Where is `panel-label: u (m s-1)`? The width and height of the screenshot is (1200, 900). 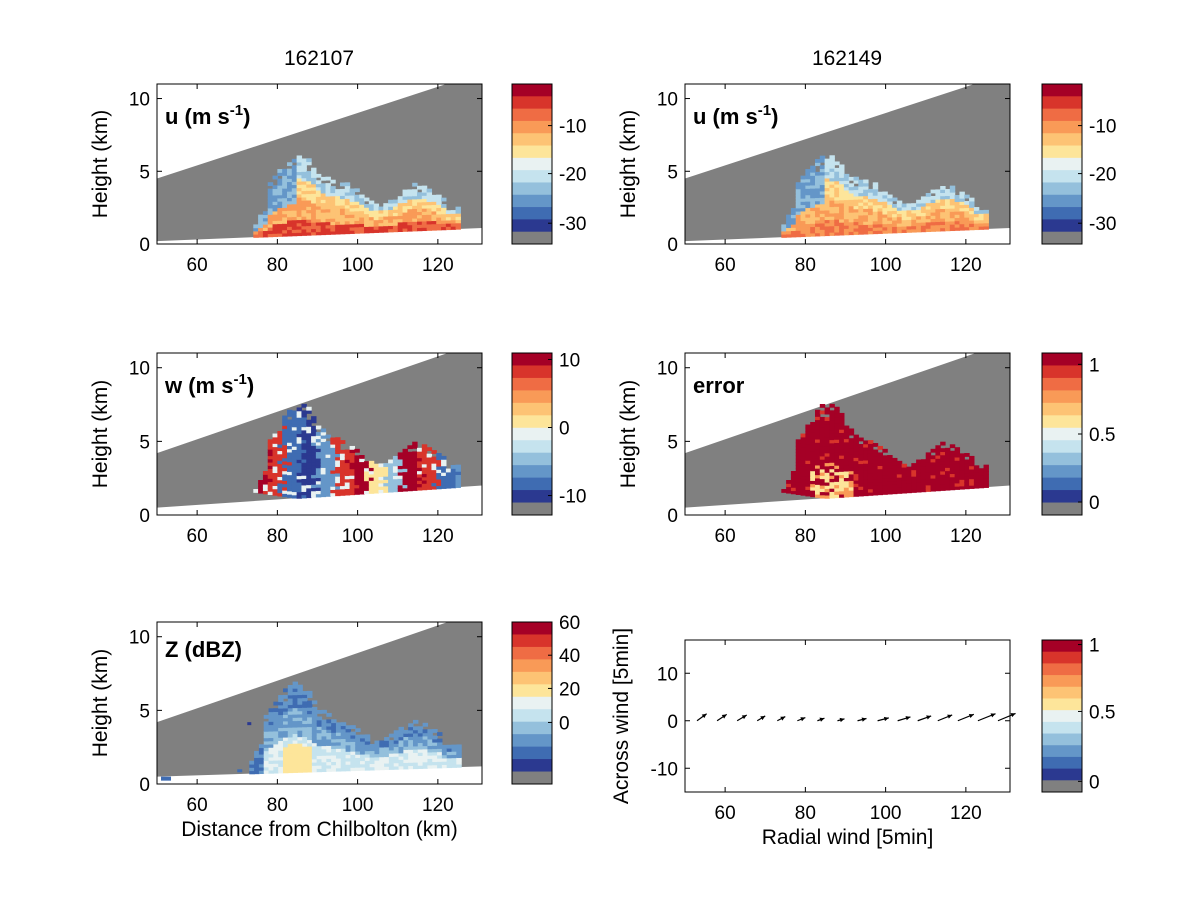
panel-label: u (m s-1) is located at coordinates (735, 115).